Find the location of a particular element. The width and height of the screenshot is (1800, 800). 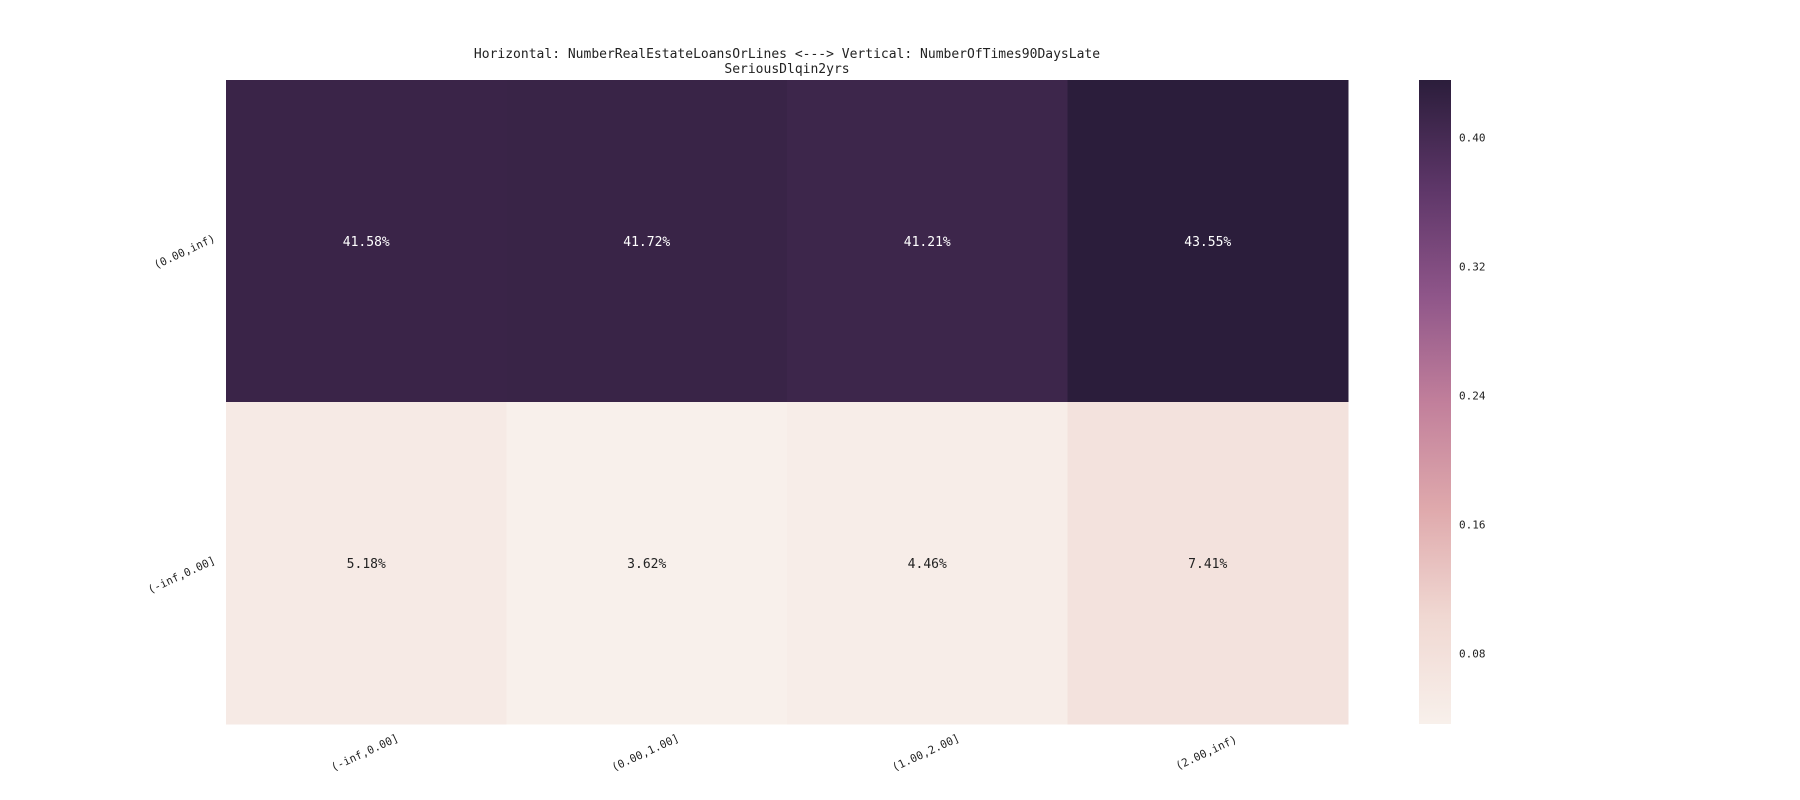

colorbar-gradient is located at coordinates (1435, 402).